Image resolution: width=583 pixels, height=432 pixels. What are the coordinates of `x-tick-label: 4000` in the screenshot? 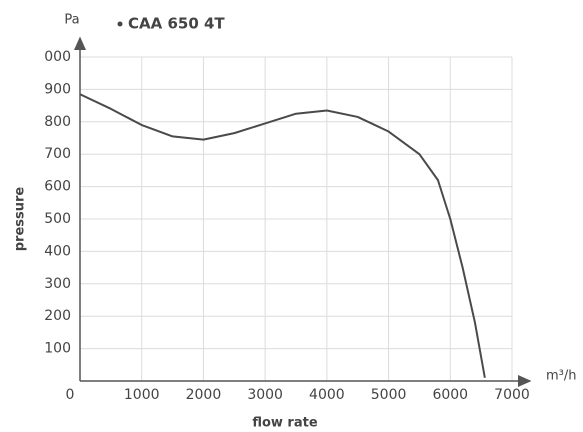 It's located at (327, 395).